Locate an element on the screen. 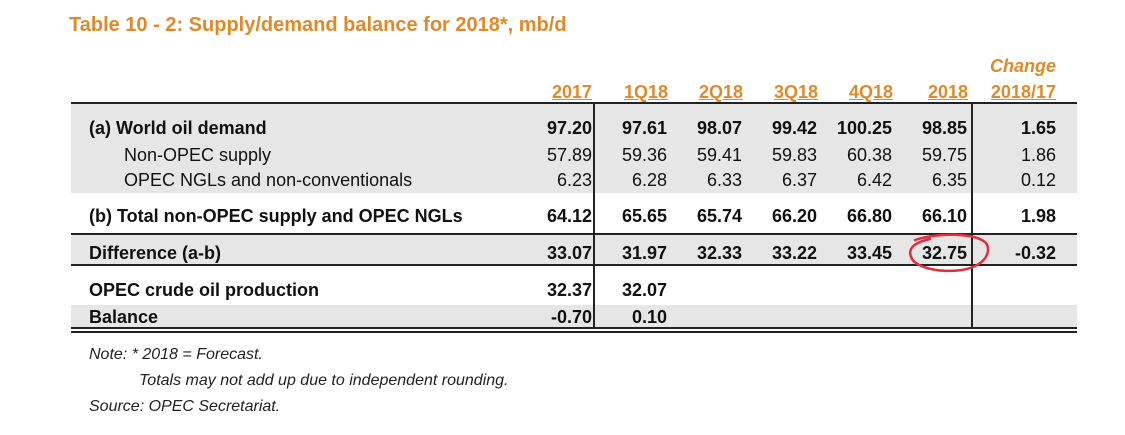  cell-ngls-2018: 6.35 is located at coordinates (949, 180).